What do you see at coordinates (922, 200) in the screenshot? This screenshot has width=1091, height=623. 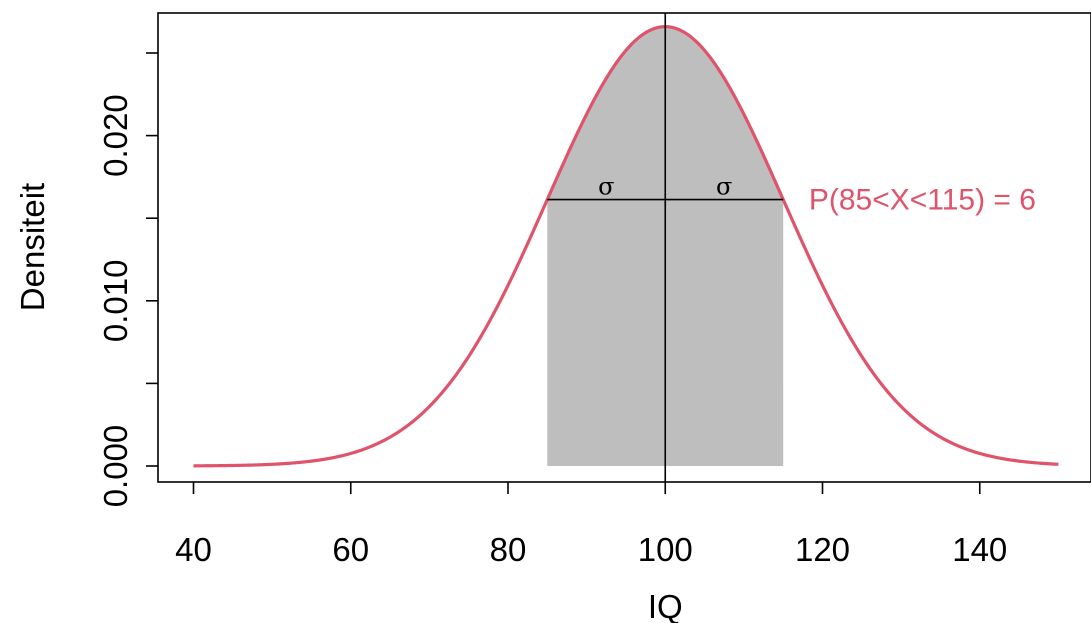 I see `probability-annotation: P(85<X<115) = 6` at bounding box center [922, 200].